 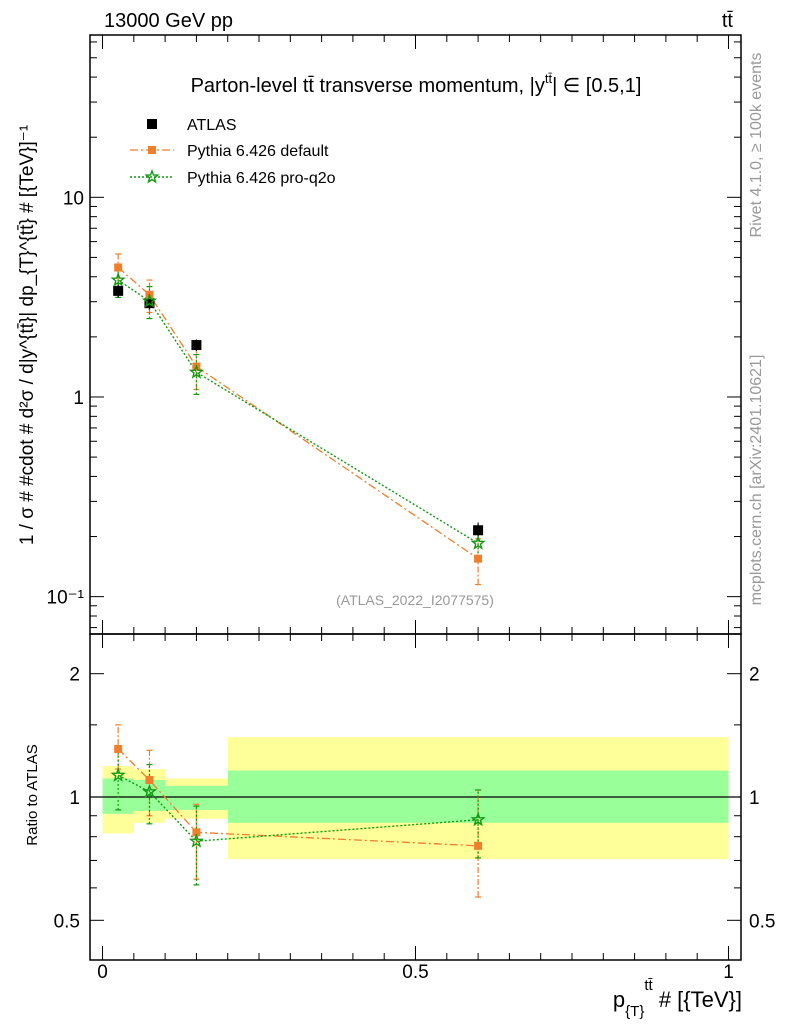 I want to click on pythia-pro-q2o-line, so click(x=298, y=411).